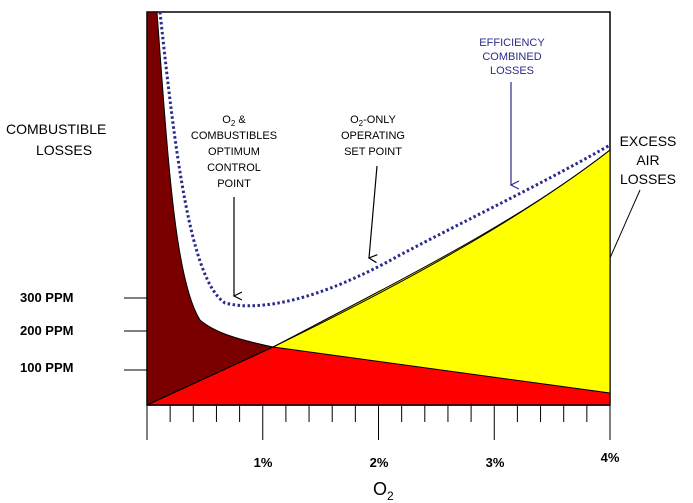 The image size is (693, 503). Describe the element at coordinates (625, 224) in the screenshot. I see `excess-air-pointer` at that location.